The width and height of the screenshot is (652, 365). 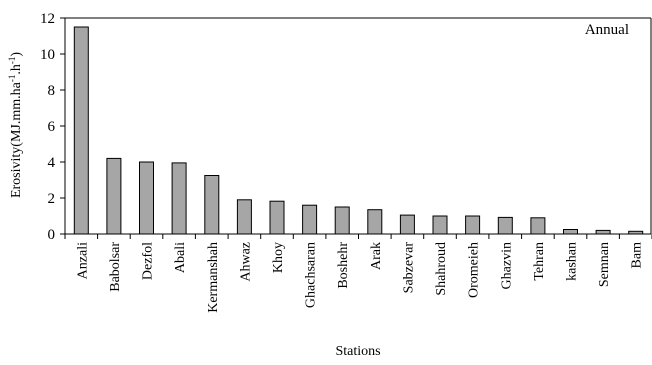 I want to click on bar-semnan, so click(x=603, y=232).